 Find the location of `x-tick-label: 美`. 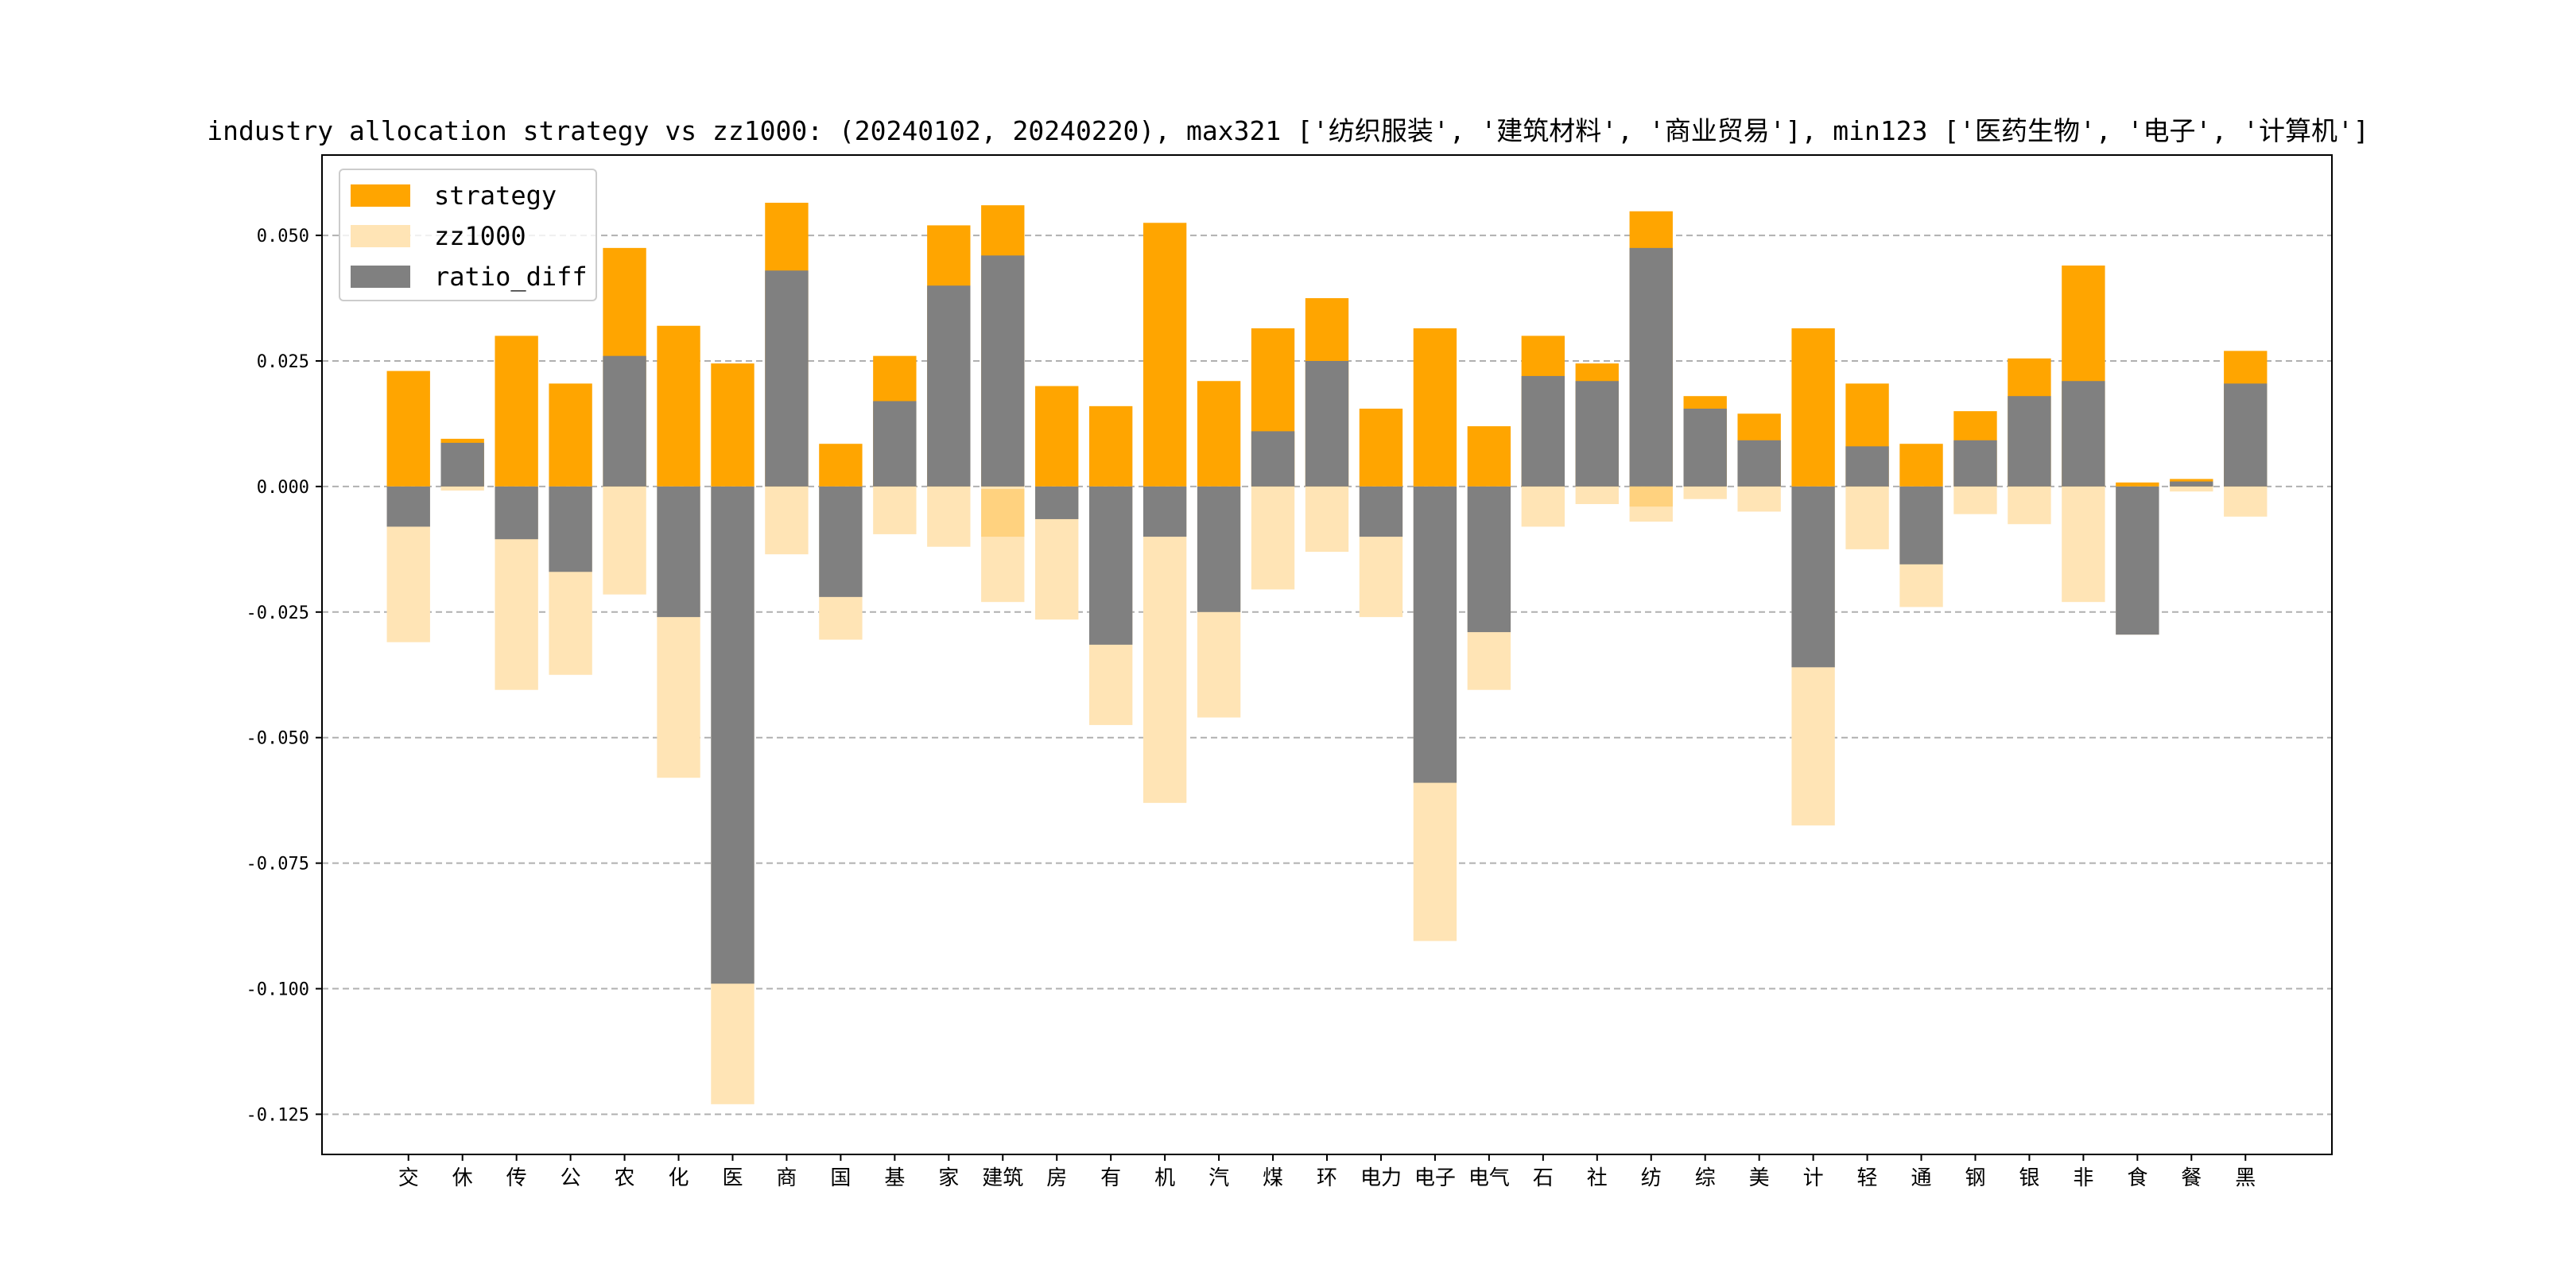

x-tick-label: 美 is located at coordinates (1760, 1178).